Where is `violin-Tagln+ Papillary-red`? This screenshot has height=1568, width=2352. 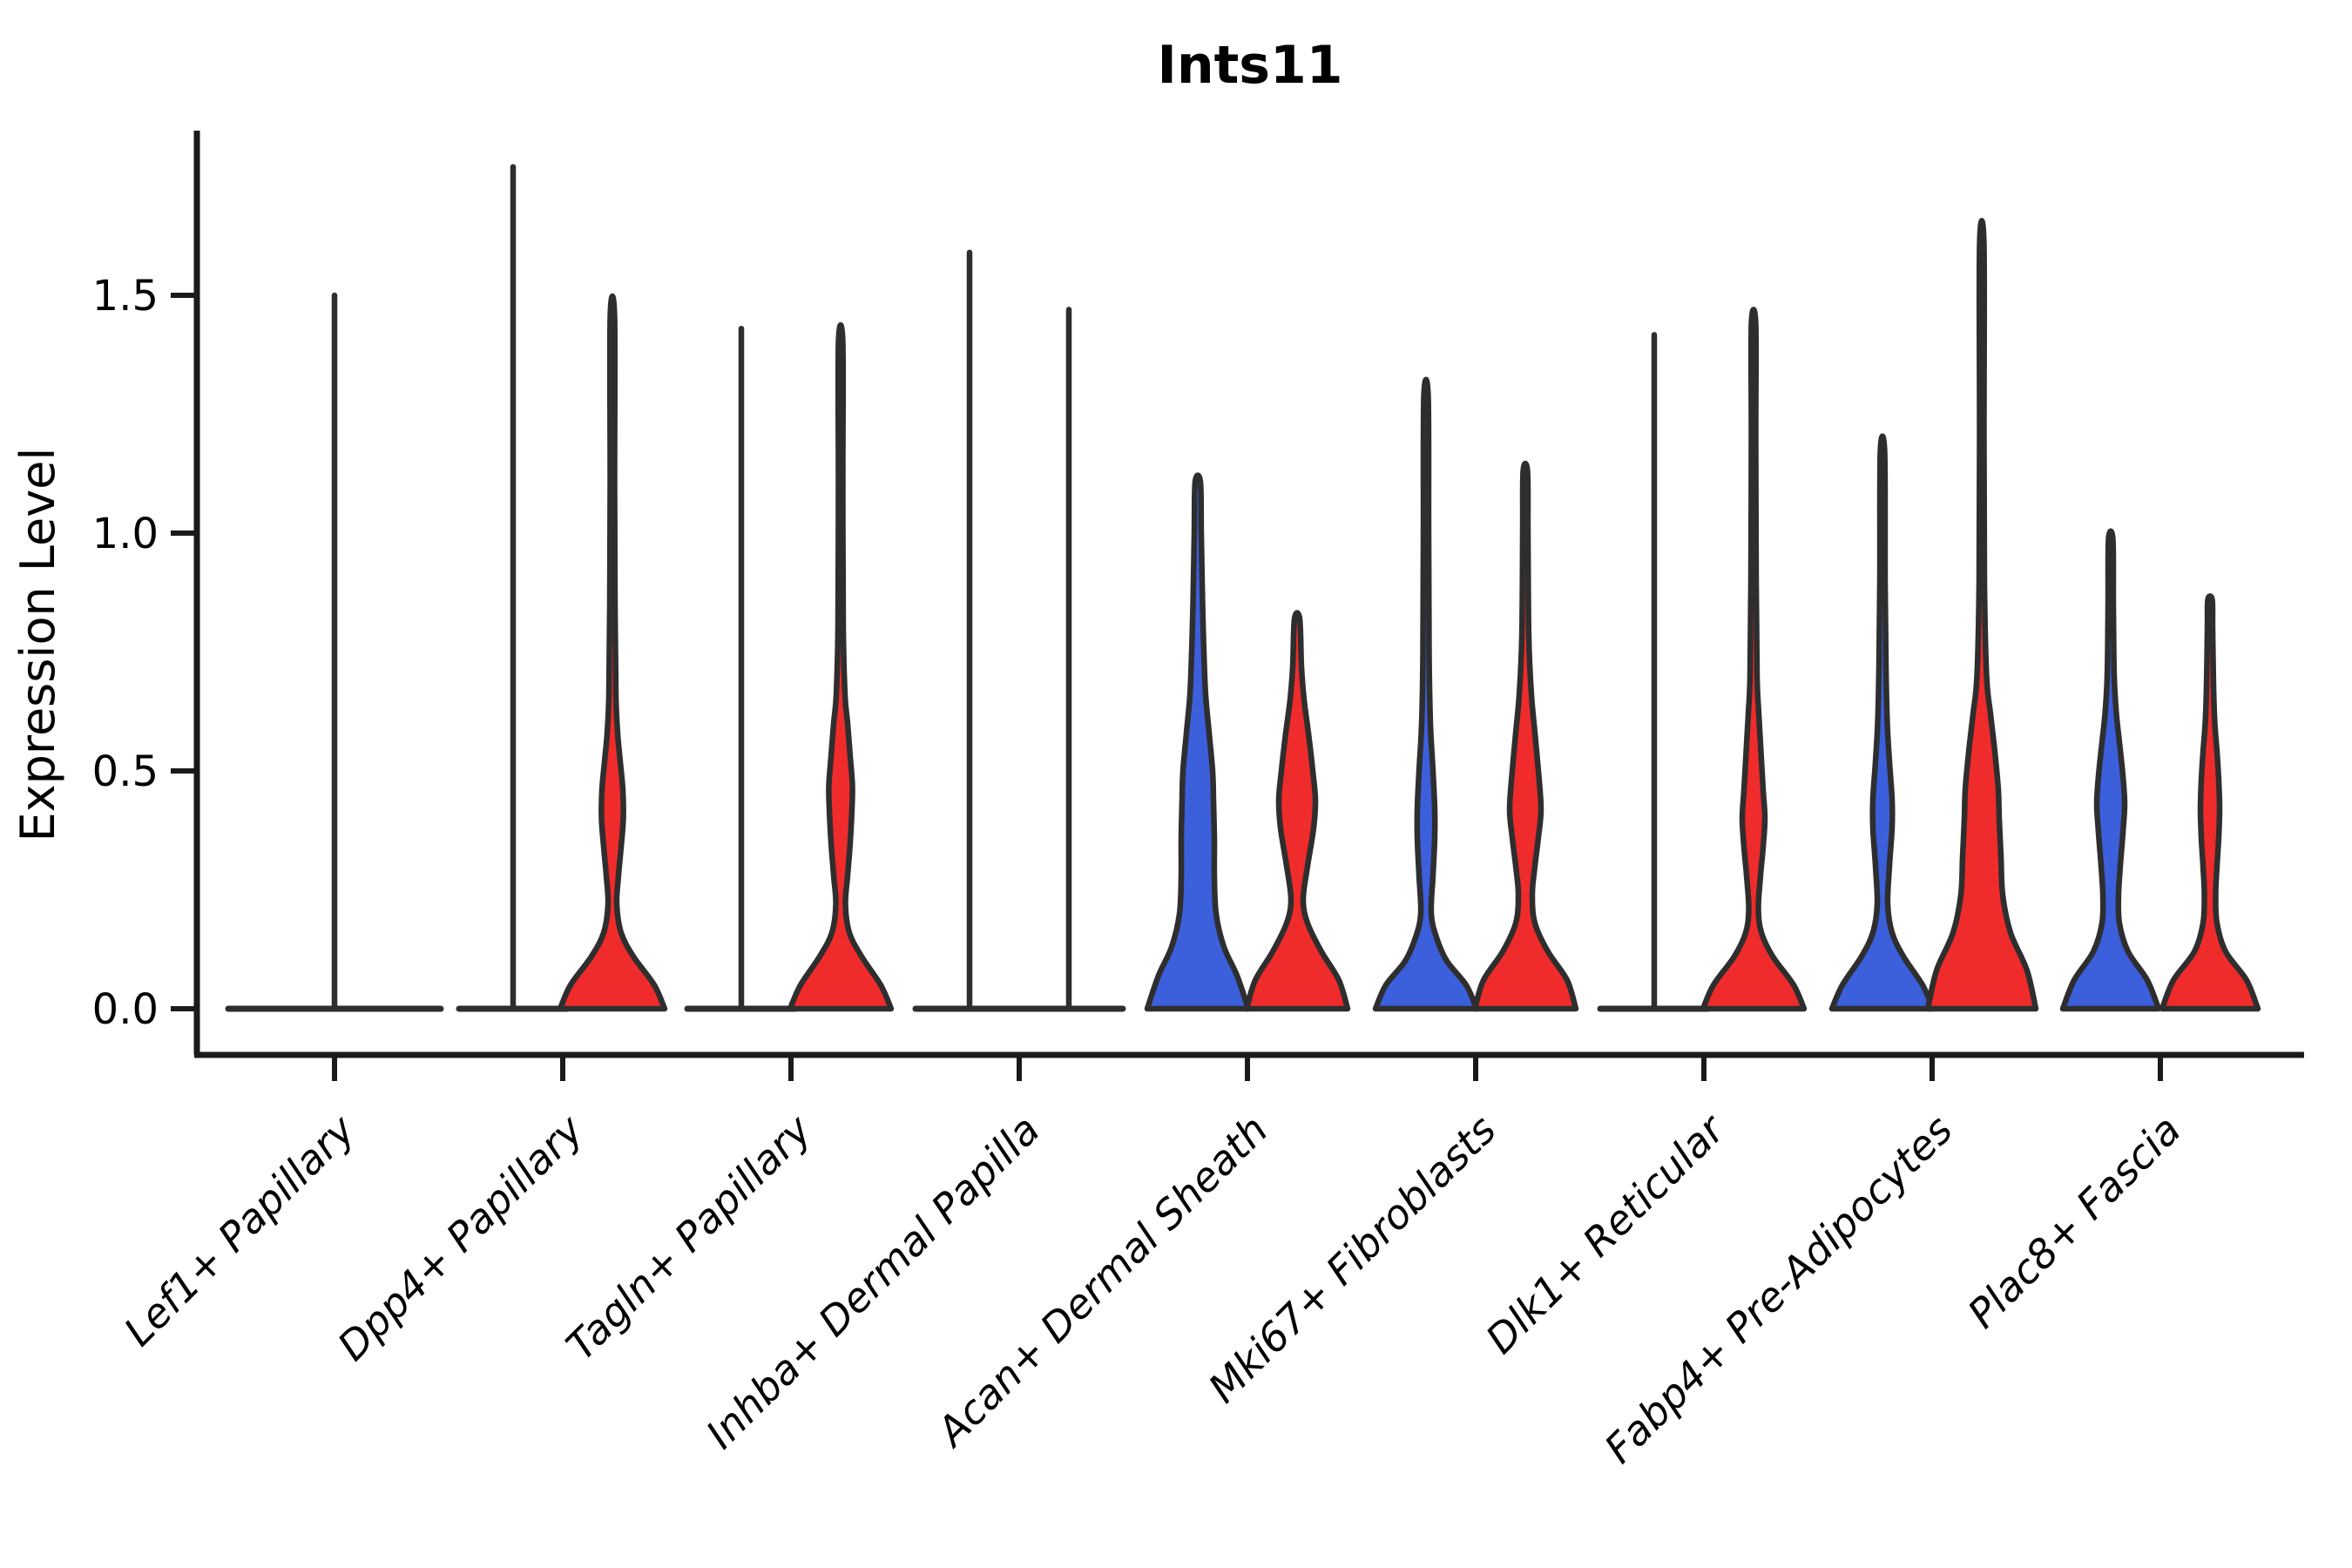 violin-Tagln+ Papillary-red is located at coordinates (841, 667).